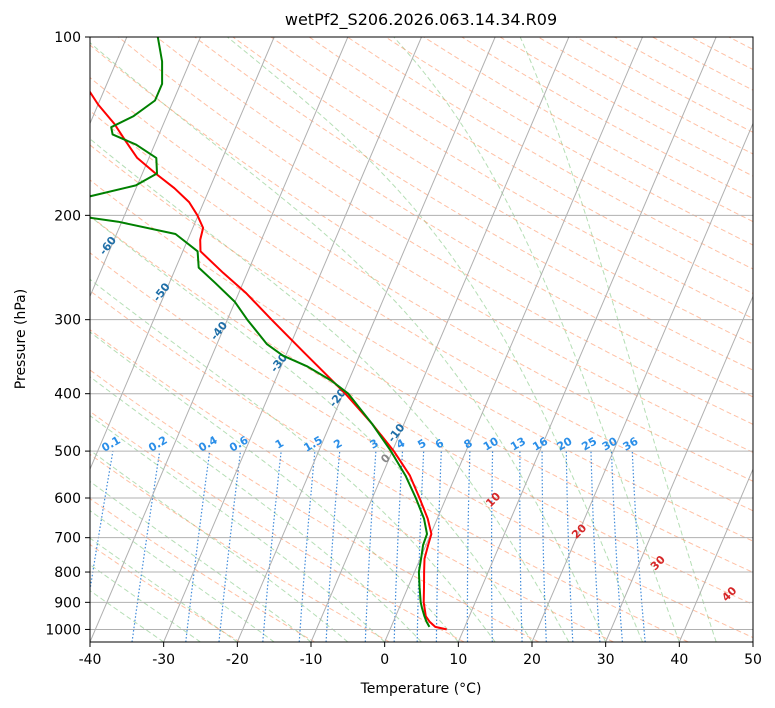  Describe the element at coordinates (420, 655) in the screenshot. I see `x-axis: -40 -30 -20 -10 0 10 20 30 40 50` at that location.